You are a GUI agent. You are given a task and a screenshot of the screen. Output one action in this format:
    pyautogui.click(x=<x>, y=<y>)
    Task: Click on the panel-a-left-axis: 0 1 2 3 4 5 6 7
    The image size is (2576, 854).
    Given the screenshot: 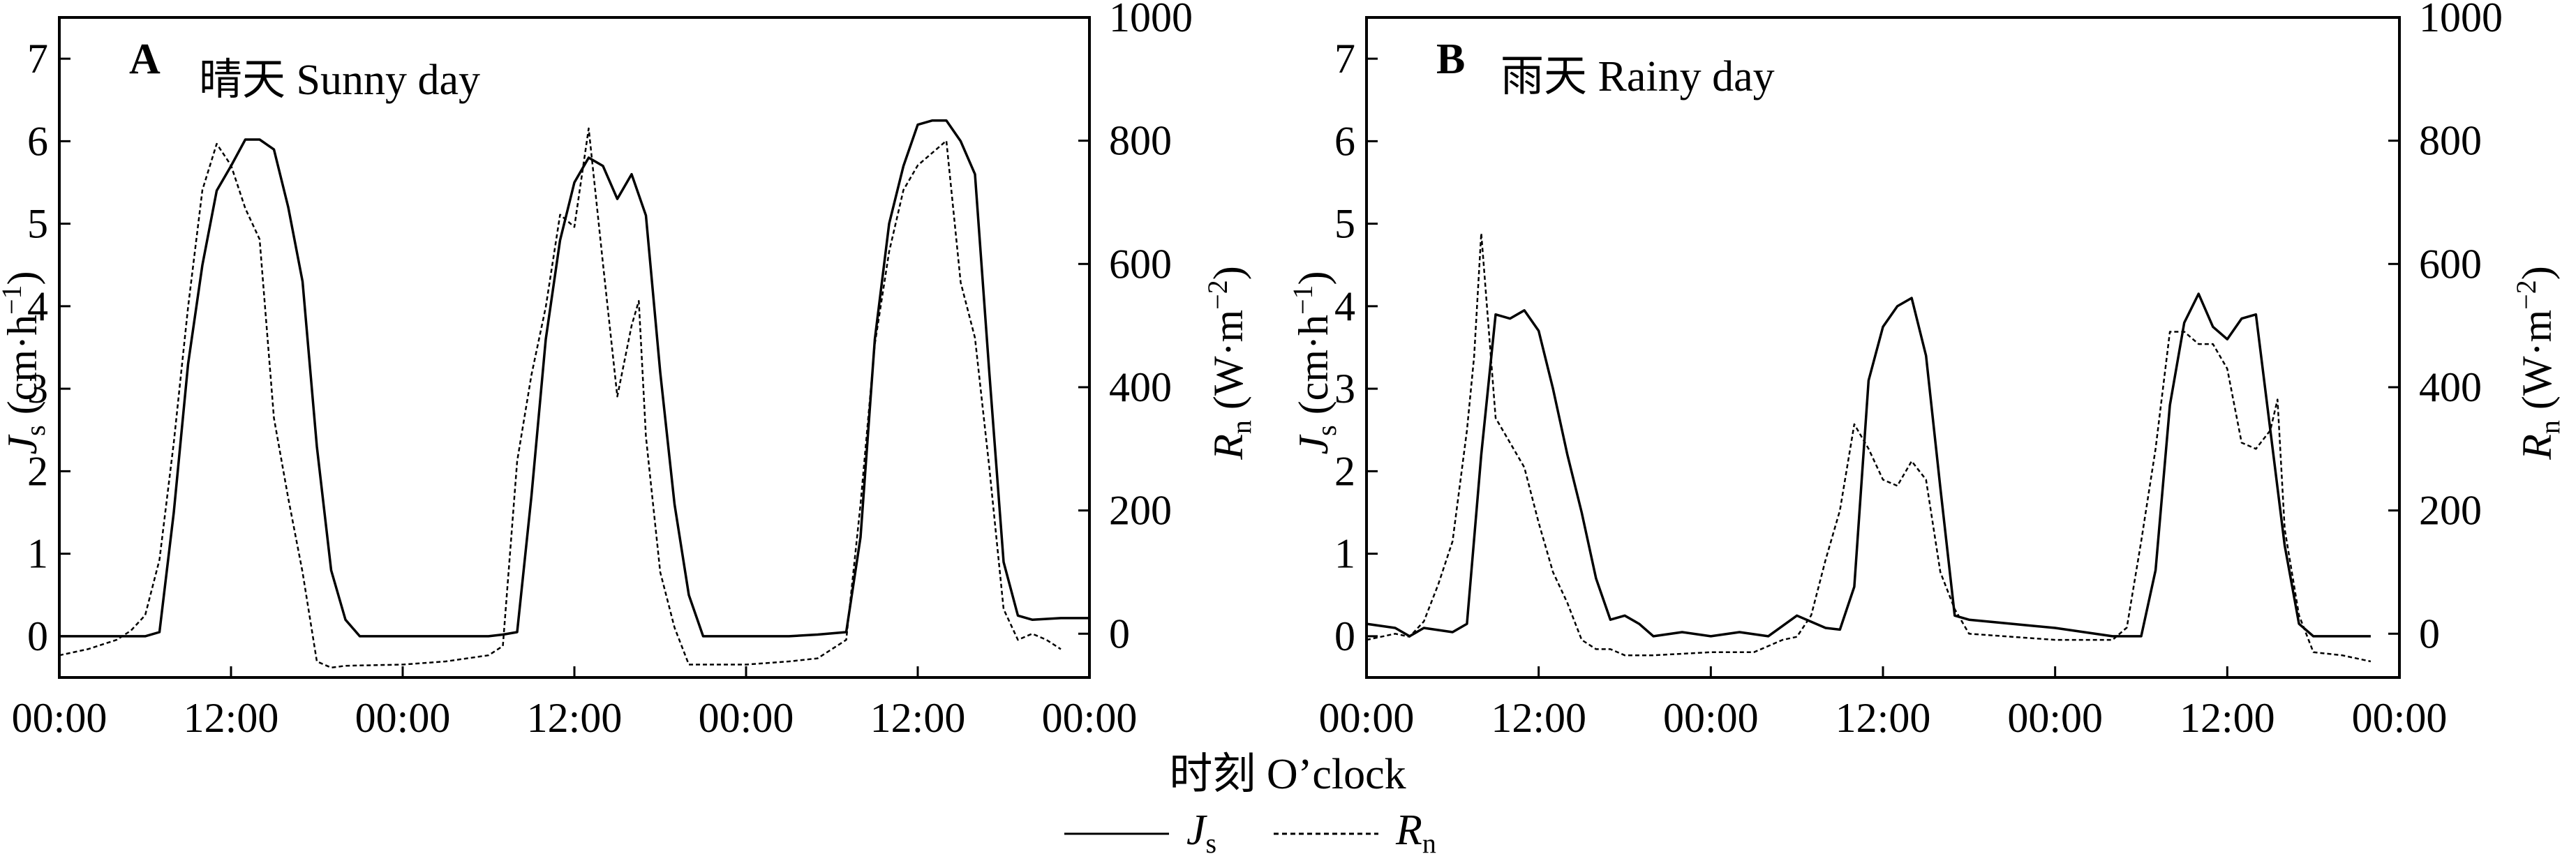 What is the action you would take?
    pyautogui.click(x=48, y=347)
    